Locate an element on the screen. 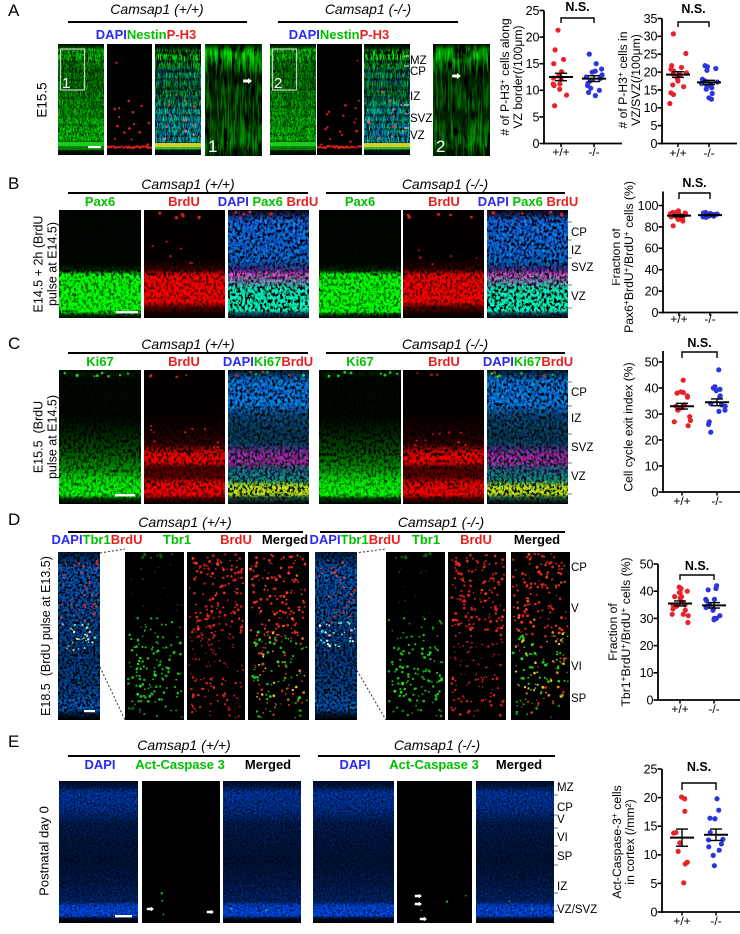 The height and width of the screenshot is (934, 740). svg-text: VZ border(/100μm) is located at coordinates (518, 76).